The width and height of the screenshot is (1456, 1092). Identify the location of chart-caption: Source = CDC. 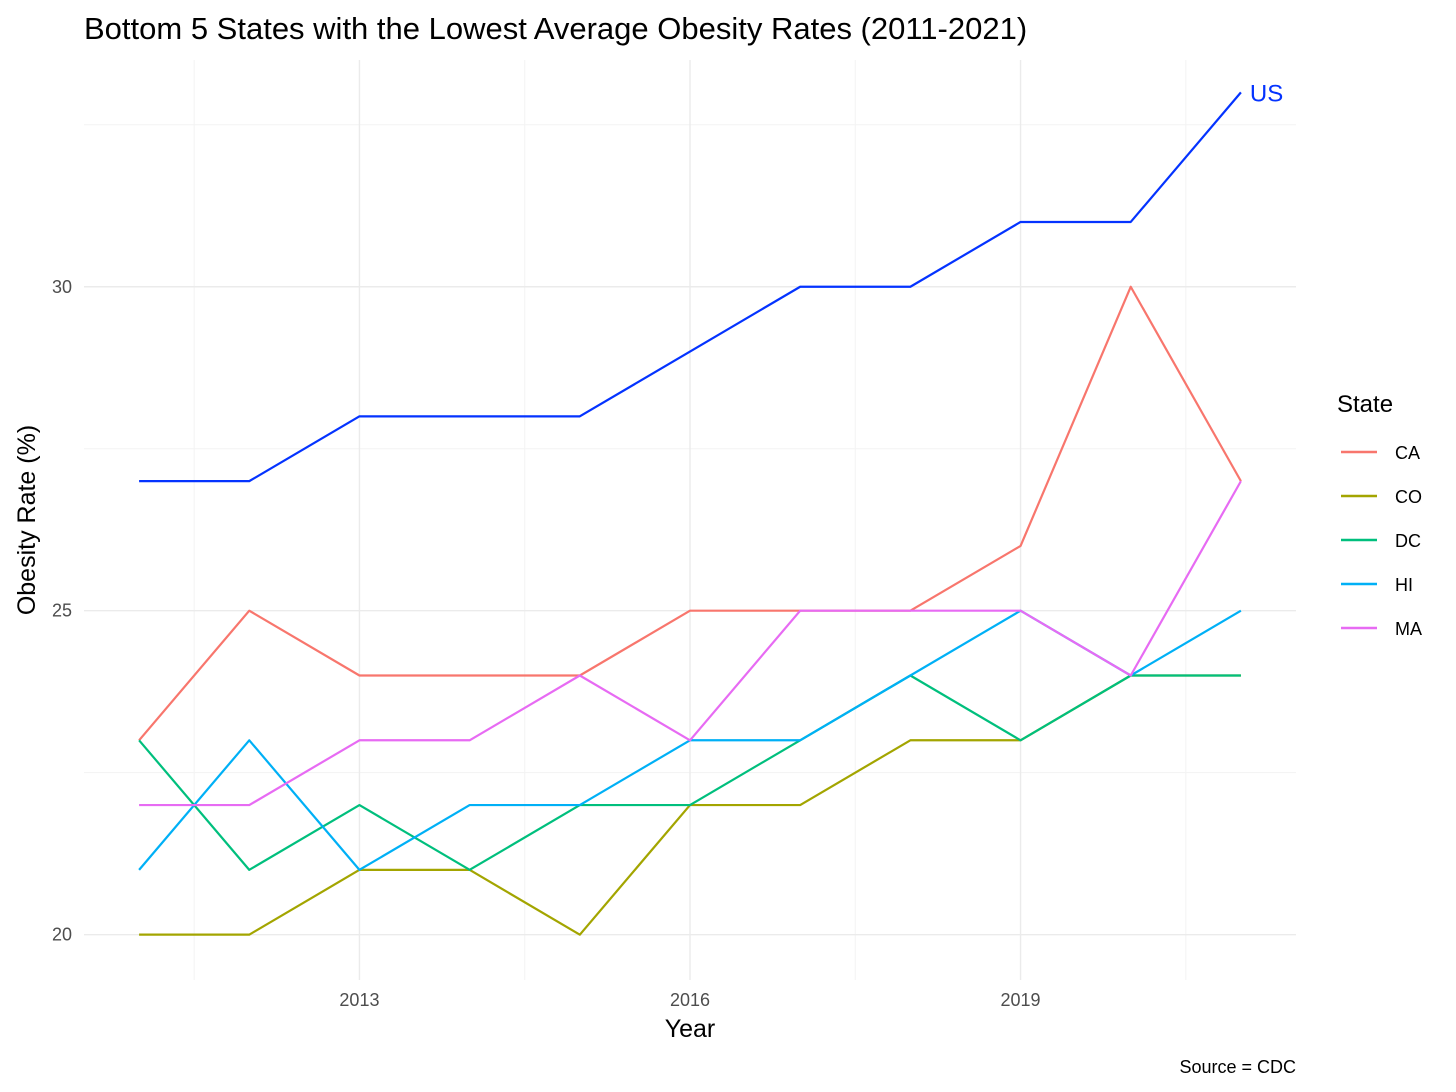
(1237, 1067).